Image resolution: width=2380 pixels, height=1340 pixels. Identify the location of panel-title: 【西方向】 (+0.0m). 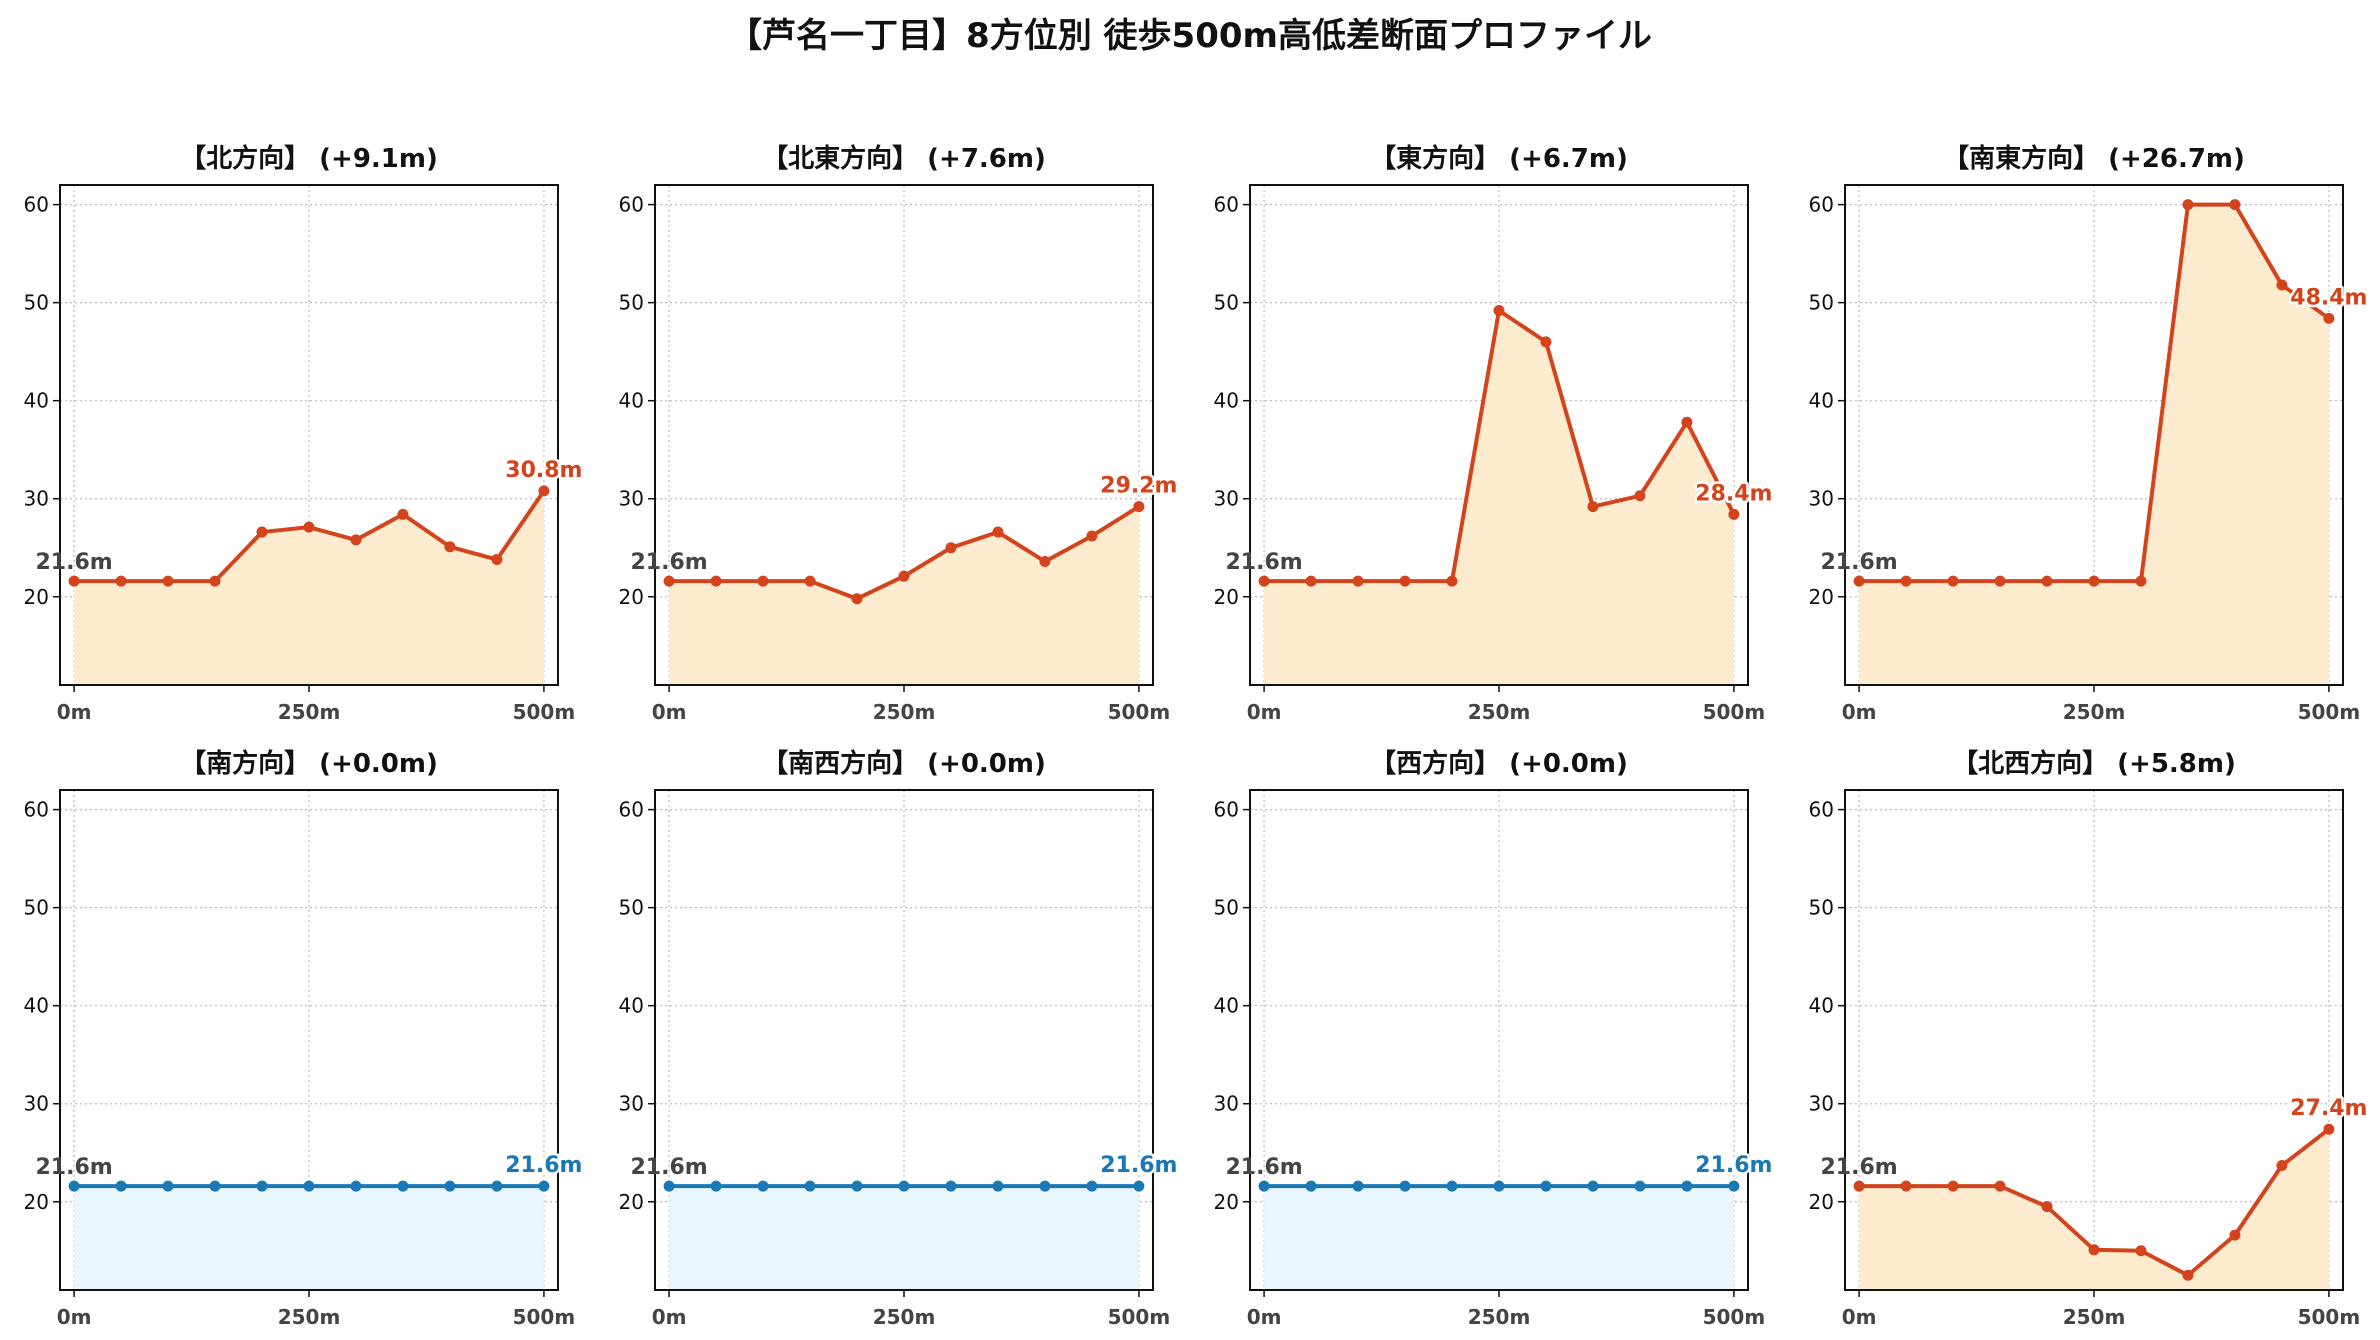
(1499, 763).